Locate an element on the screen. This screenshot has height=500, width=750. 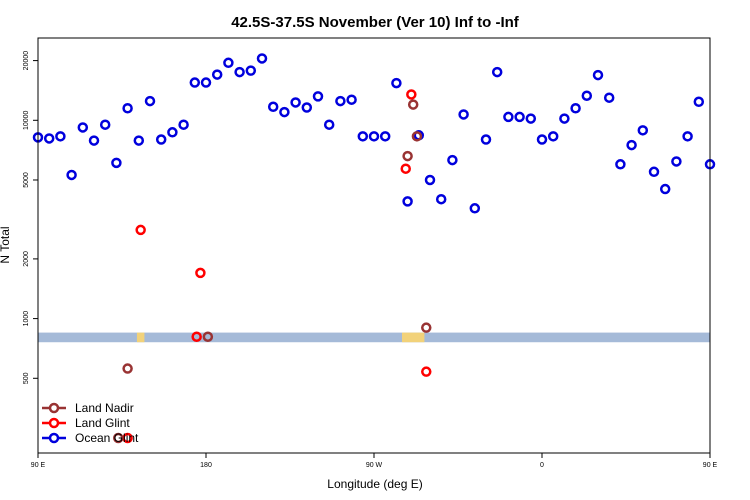
legend-label: Land Glint is located at coordinates (102, 423).